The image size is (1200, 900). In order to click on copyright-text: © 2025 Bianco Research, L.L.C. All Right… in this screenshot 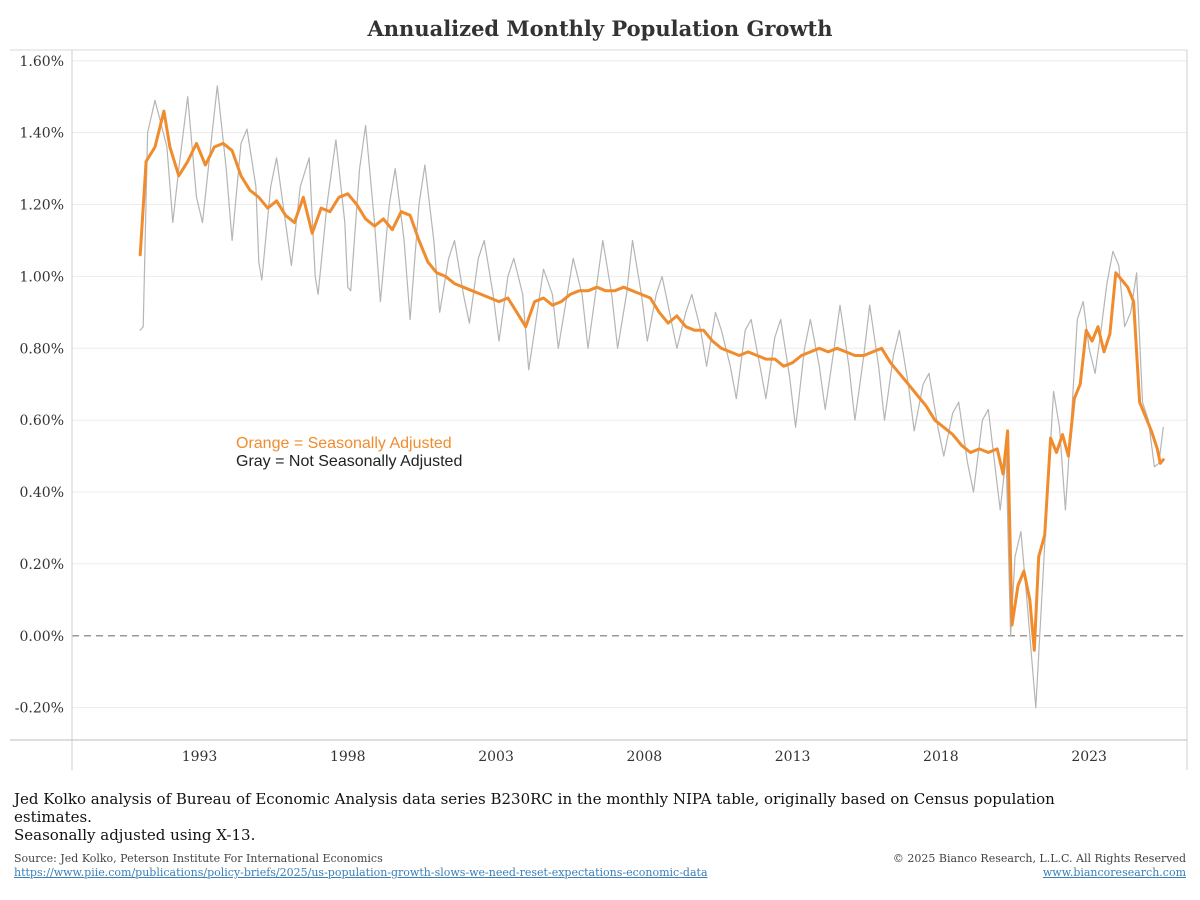, I will do `click(1039, 858)`.